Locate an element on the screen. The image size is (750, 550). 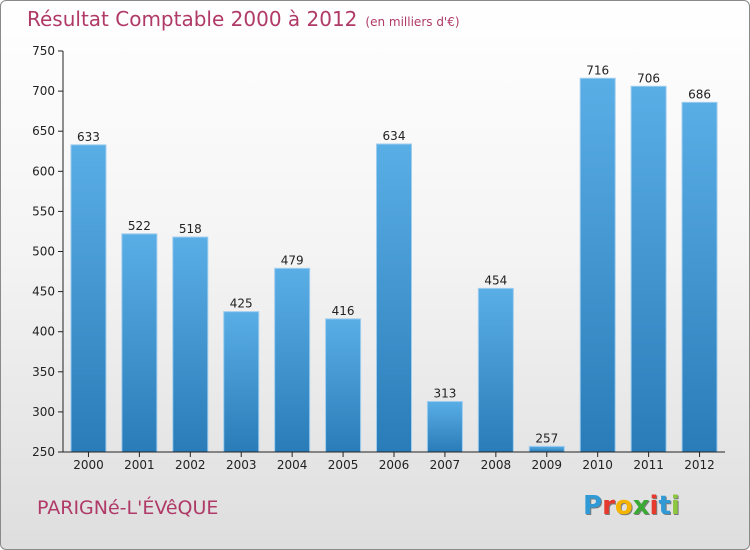
y-tick-label: 700 is located at coordinates (43, 91).